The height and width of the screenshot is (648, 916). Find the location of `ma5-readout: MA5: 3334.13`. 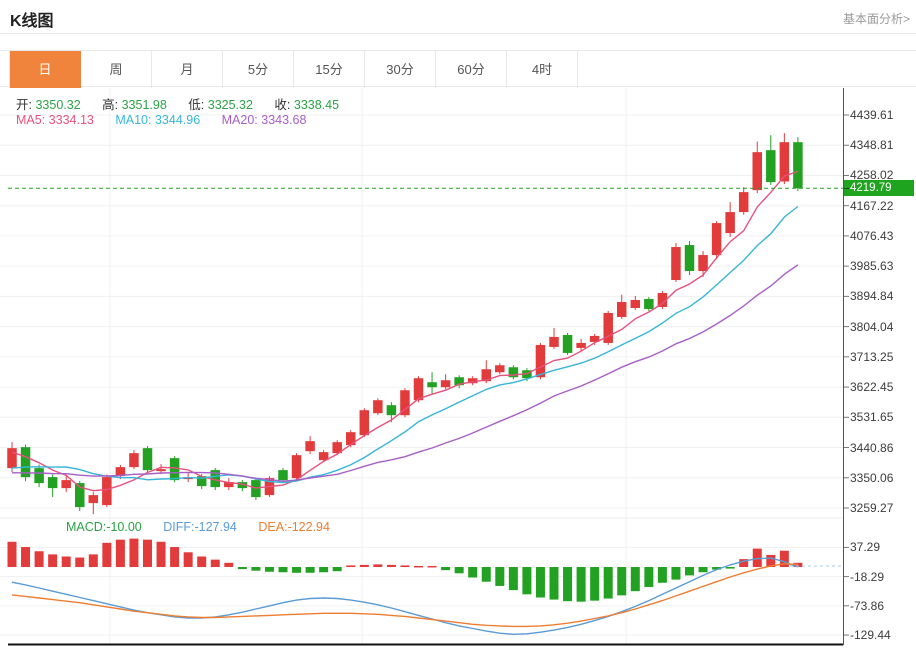

ma5-readout: MA5: 3334.13 is located at coordinates (55, 120).